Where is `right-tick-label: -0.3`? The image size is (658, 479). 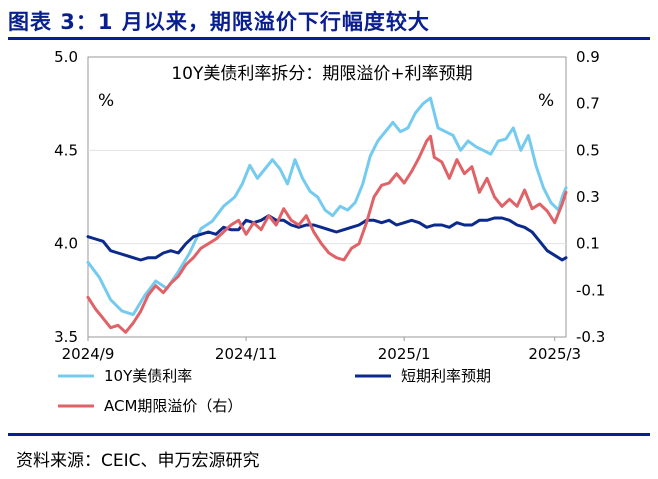 right-tick-label: -0.3 is located at coordinates (590, 337).